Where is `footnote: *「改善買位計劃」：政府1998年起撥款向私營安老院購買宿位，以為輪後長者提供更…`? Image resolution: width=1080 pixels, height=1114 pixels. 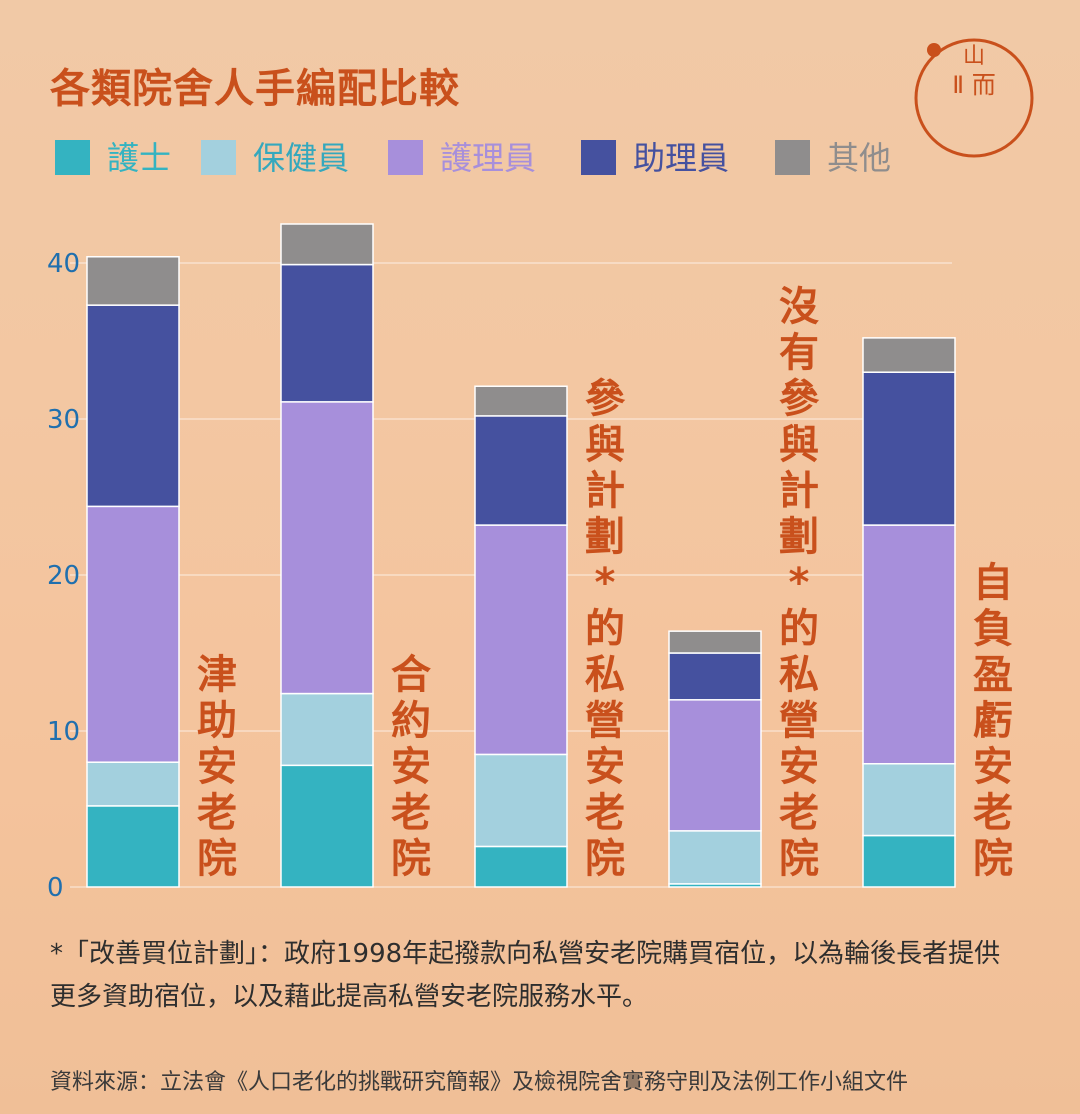
footnote: *「改善買位計劃」：政府1998年起撥款向私營安老院購買宿位，以為輪後長者提供更… is located at coordinates (525, 975).